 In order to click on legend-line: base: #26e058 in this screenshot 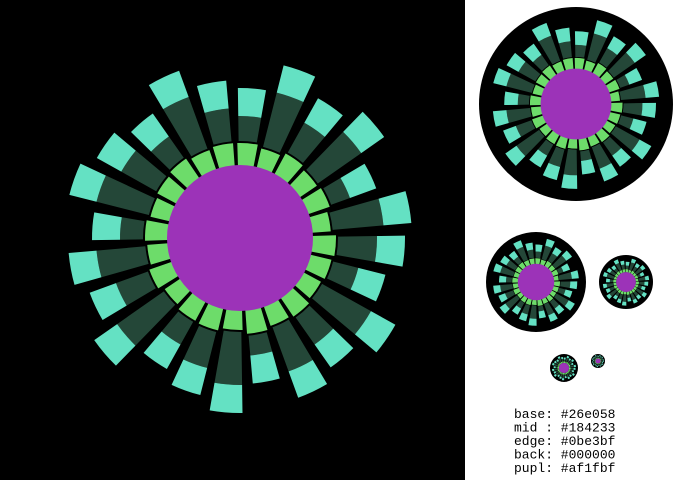, I will do `click(564, 414)`.